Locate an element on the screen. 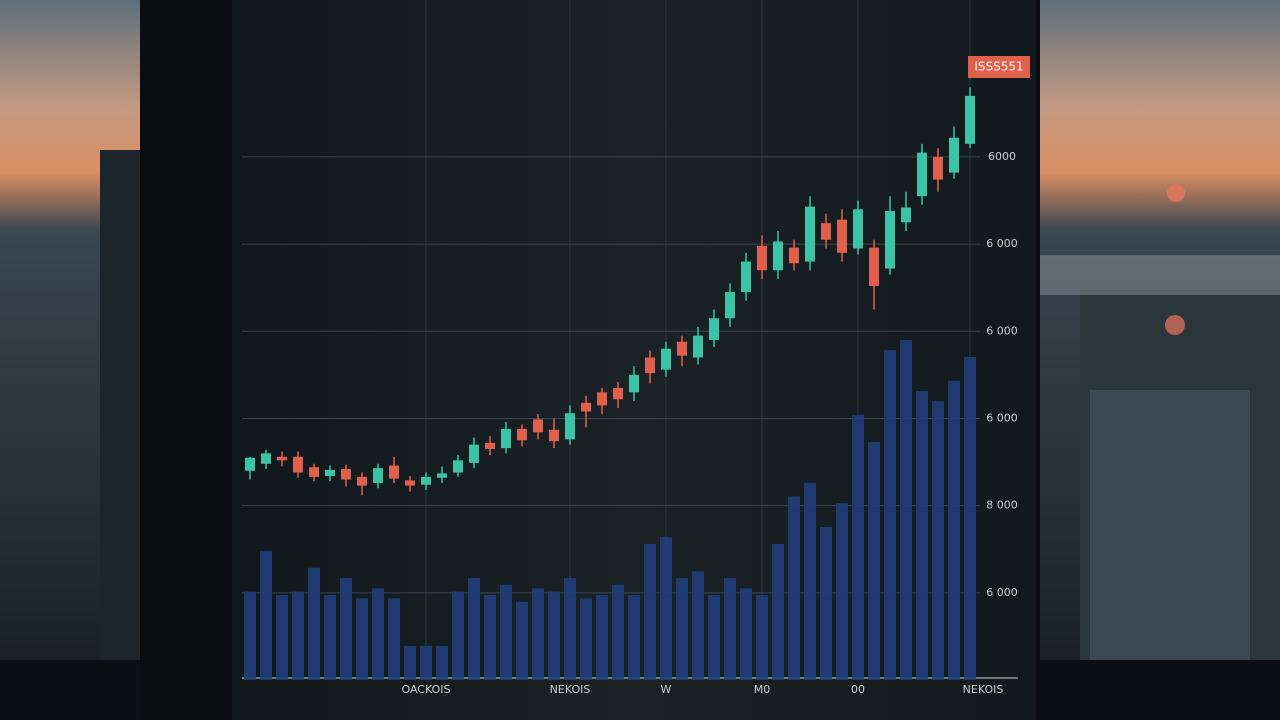 The image size is (1280, 720). x-tick-label: M0 is located at coordinates (762, 689).